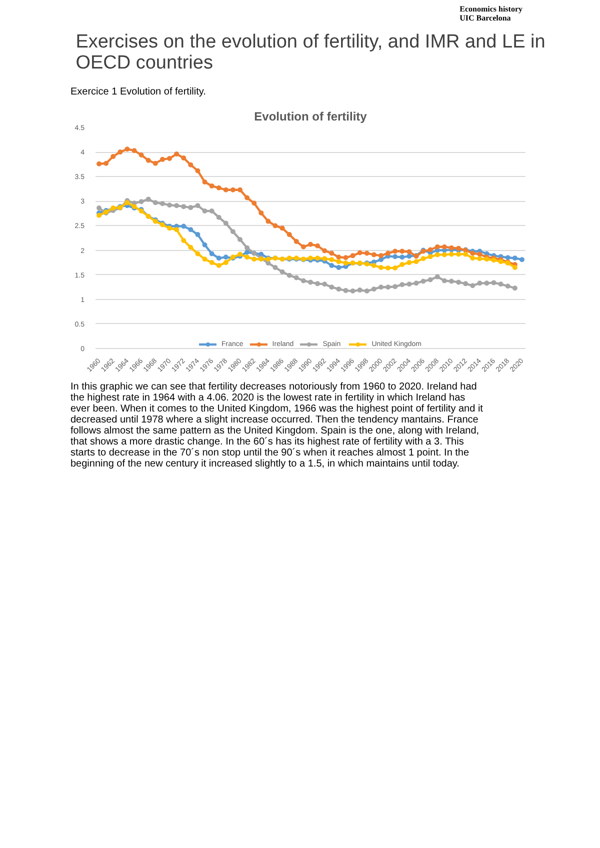 Image resolution: width=600 pixels, height=848 pixels. What do you see at coordinates (491, 9) in the screenshot?
I see `text: Economics history` at bounding box center [491, 9].